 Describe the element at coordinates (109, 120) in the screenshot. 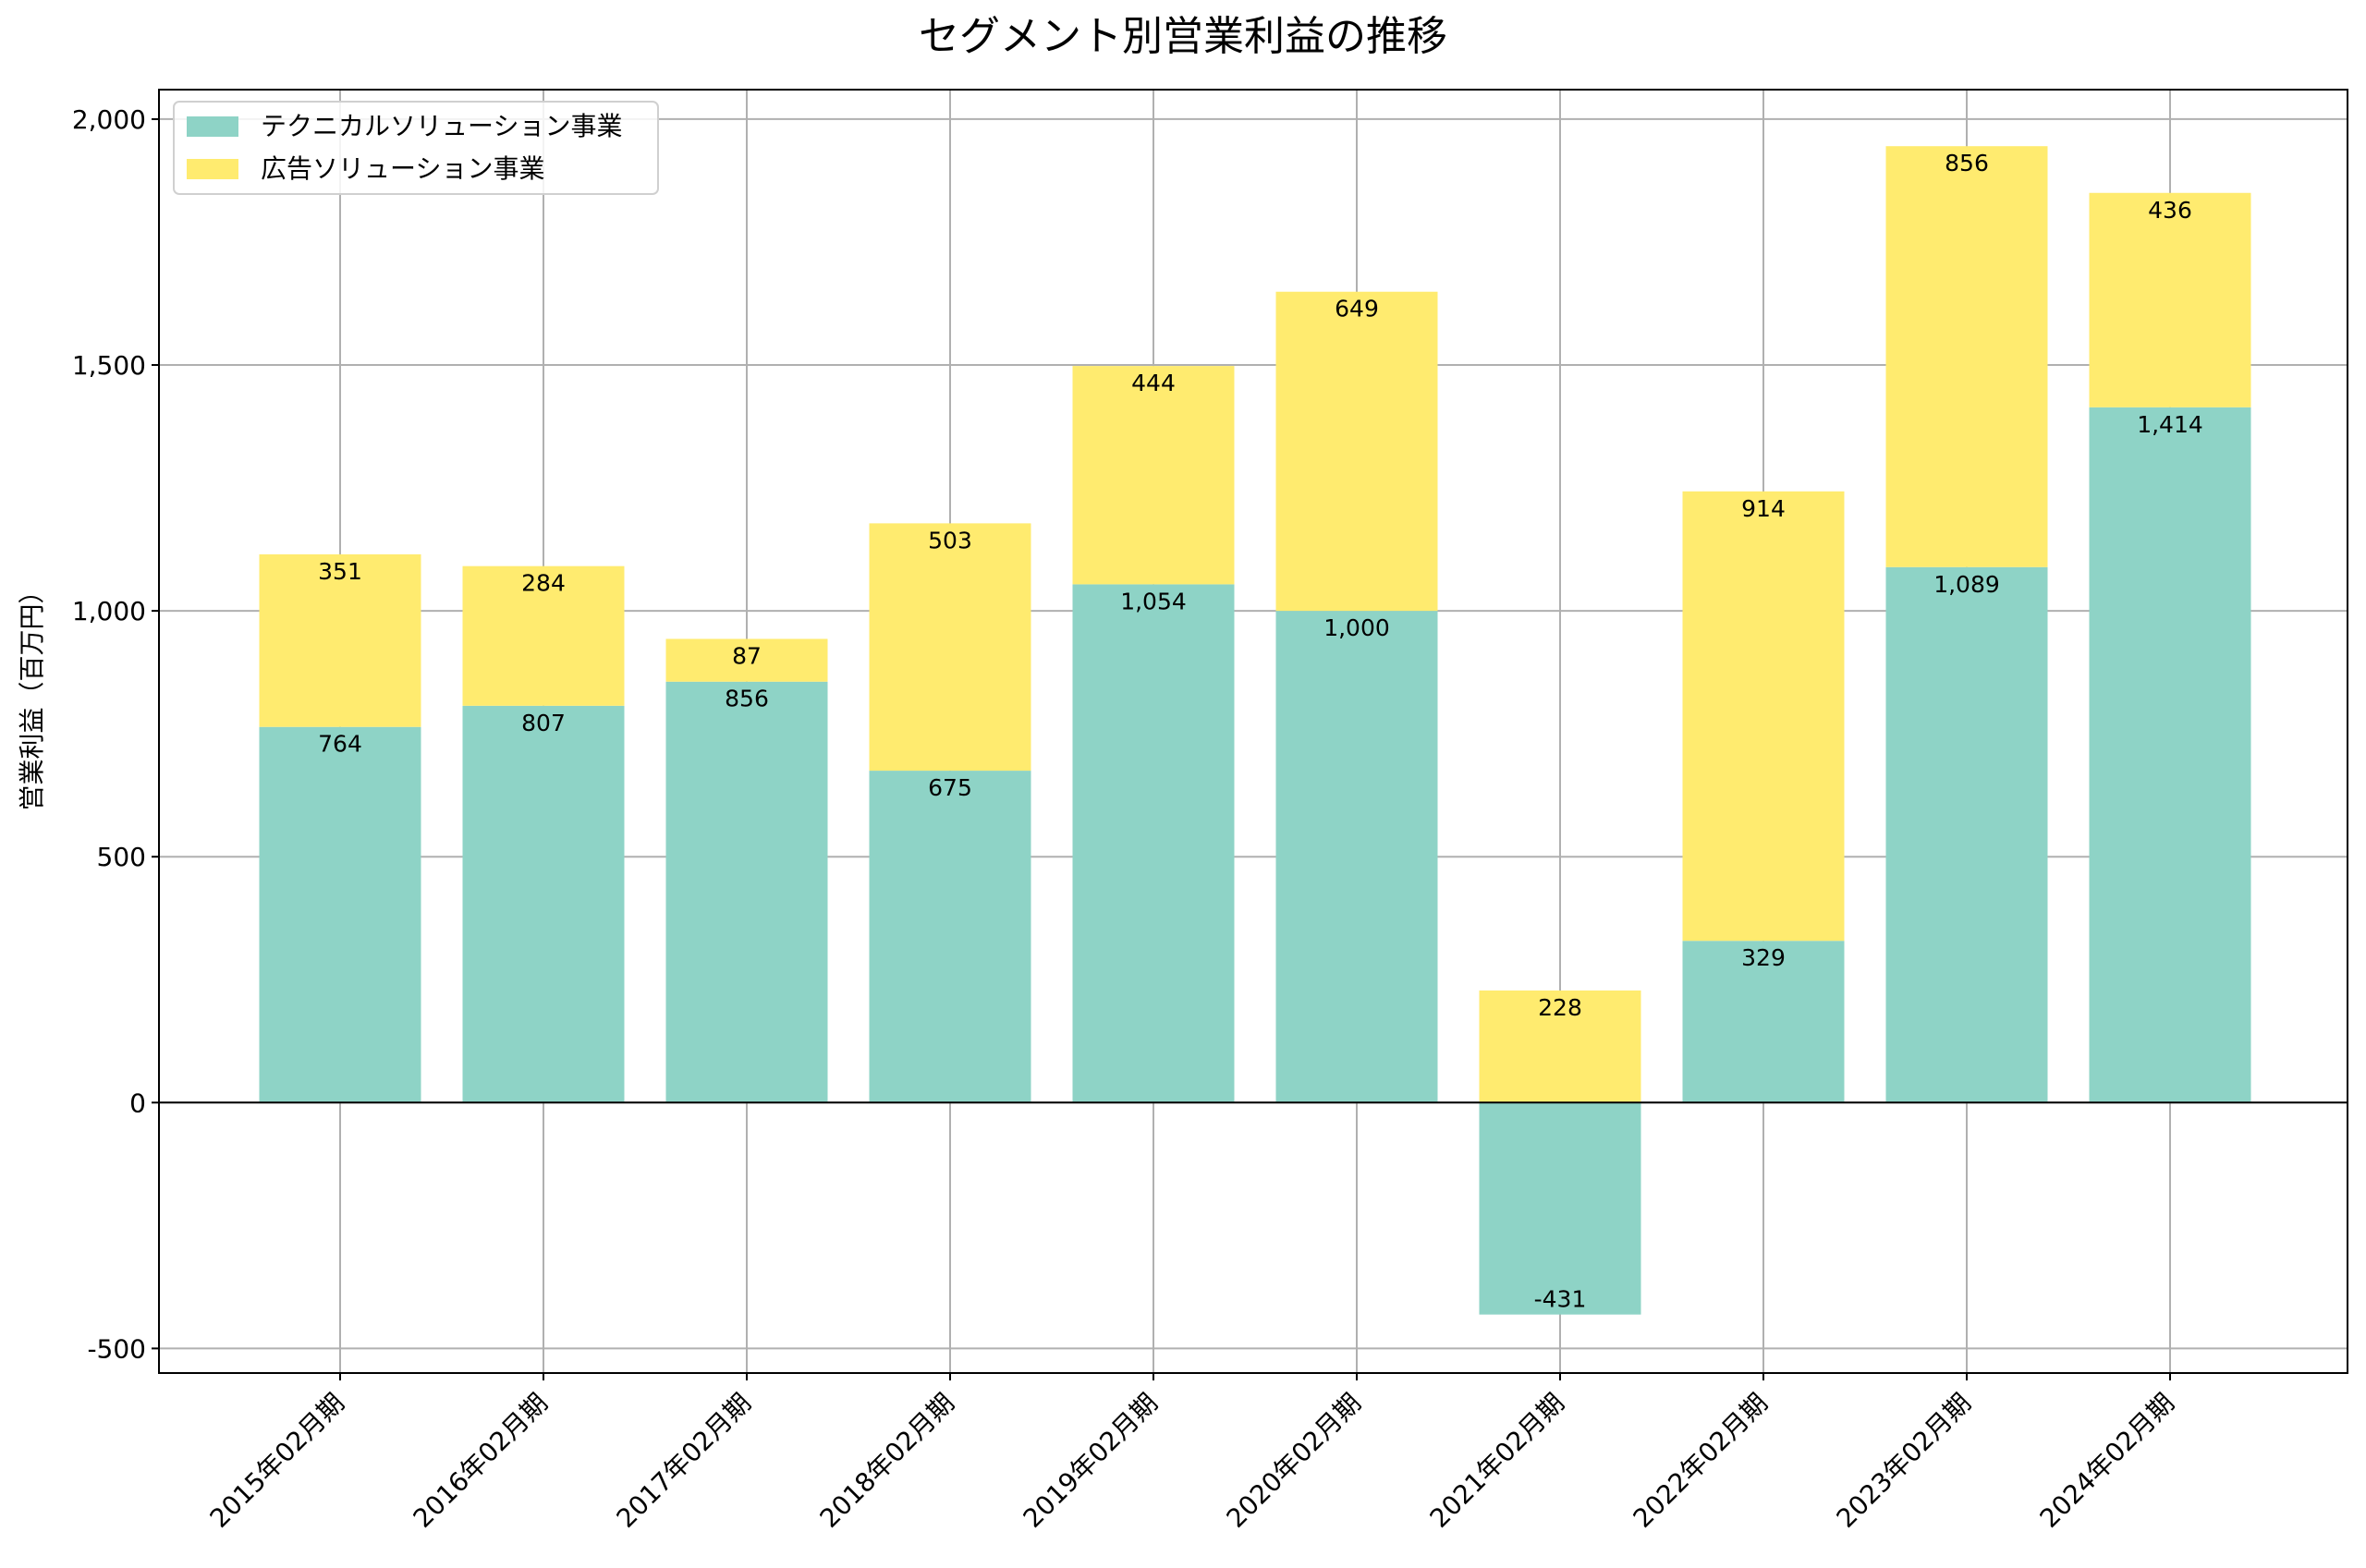

I see `y-tick-label: 2,000` at that location.